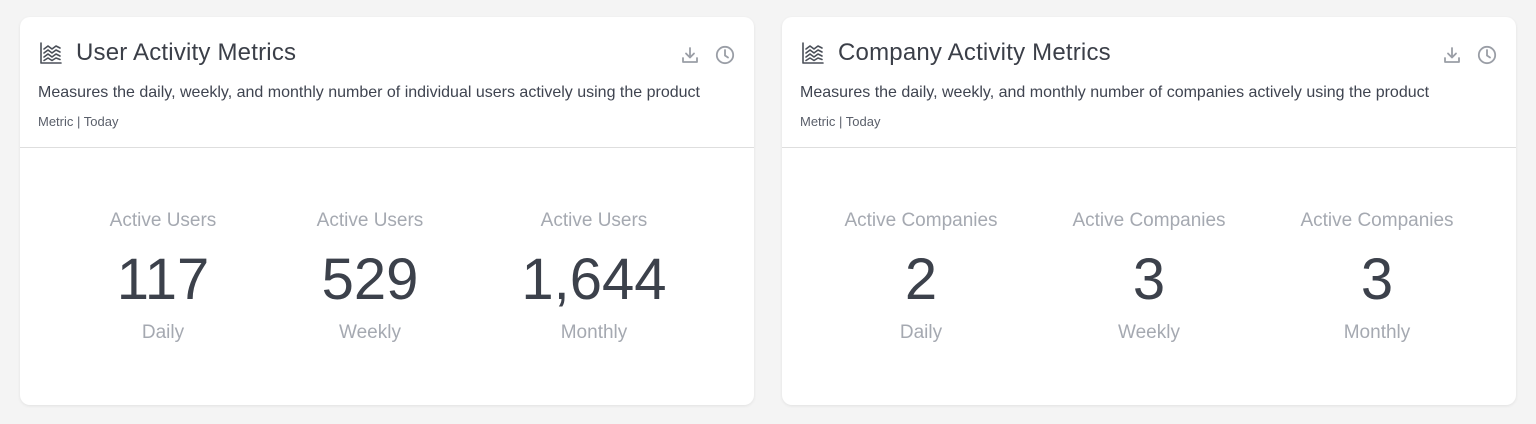  What do you see at coordinates (974, 52) in the screenshot?
I see `card-title: Company Activity Metrics` at bounding box center [974, 52].